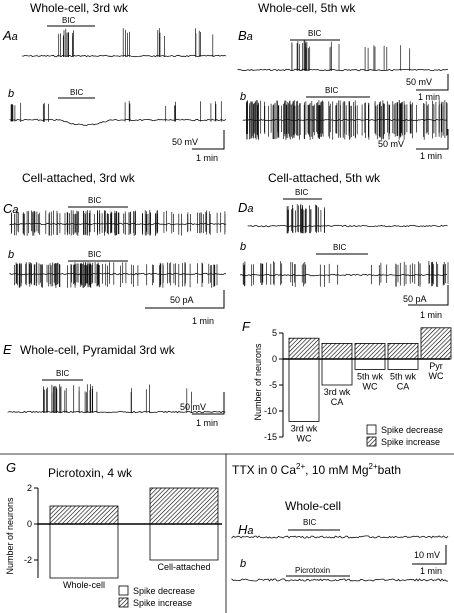  I want to click on panel-f-legend-decrease-swatch, so click(371, 429).